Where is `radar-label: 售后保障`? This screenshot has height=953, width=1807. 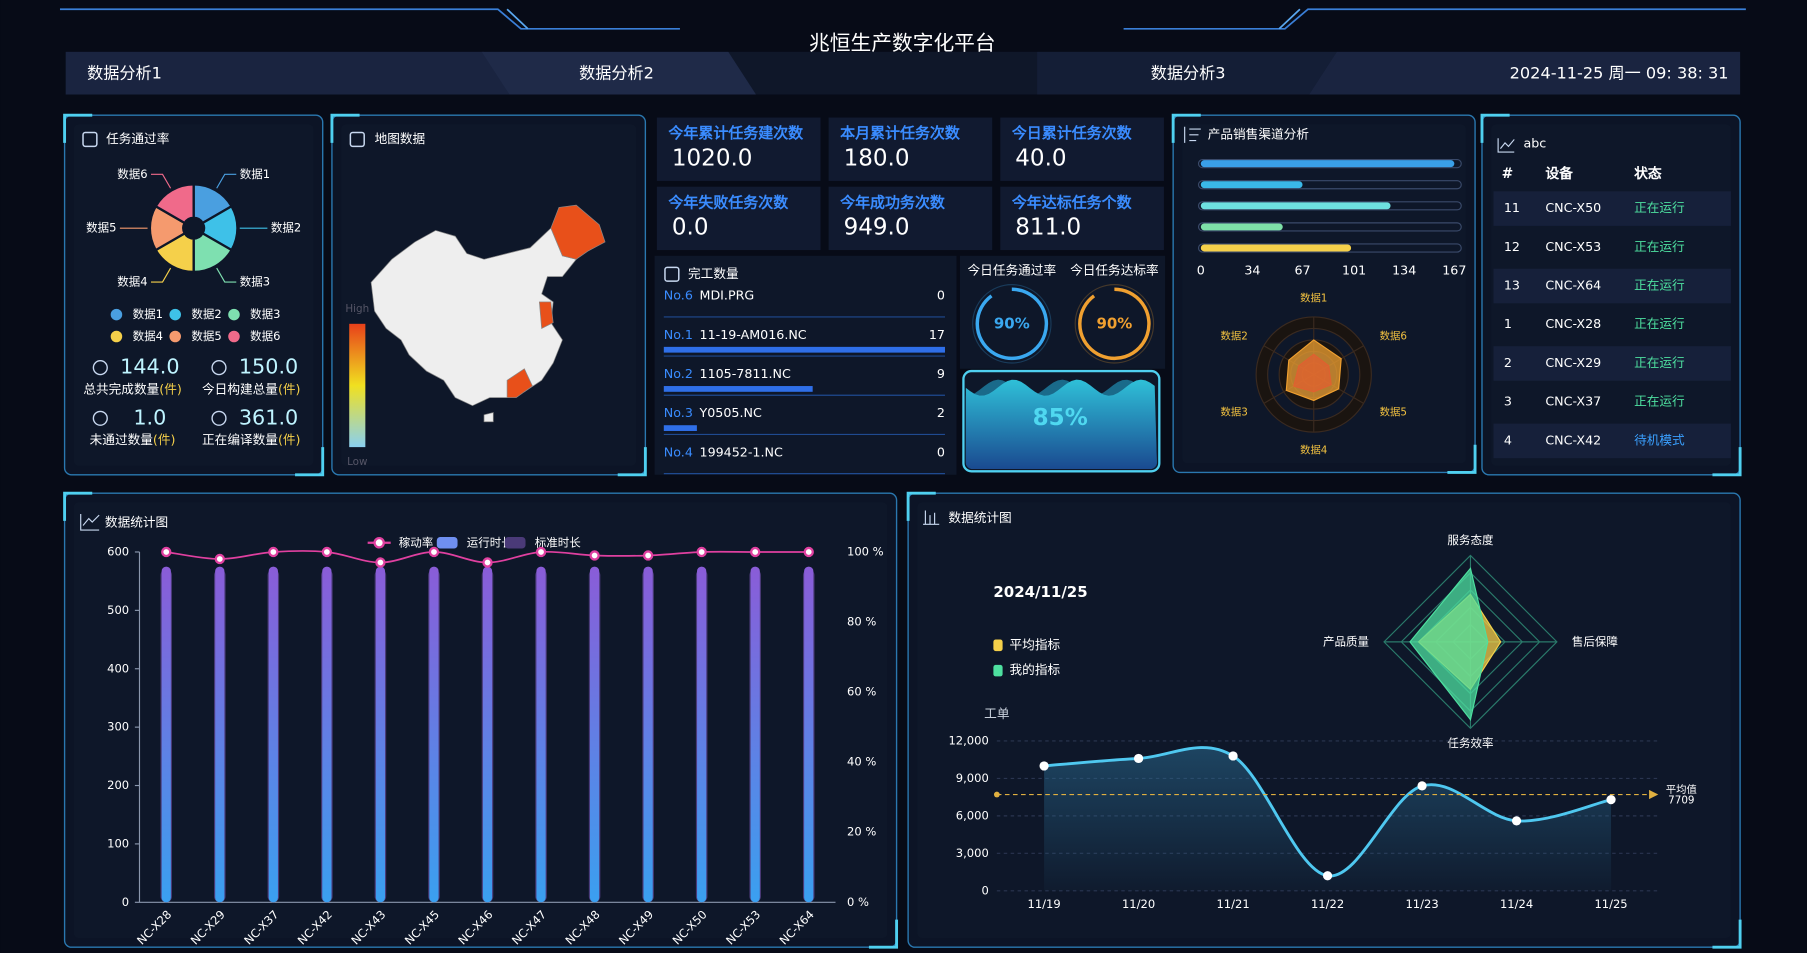
radar-label: 售后保障 is located at coordinates (1595, 641).